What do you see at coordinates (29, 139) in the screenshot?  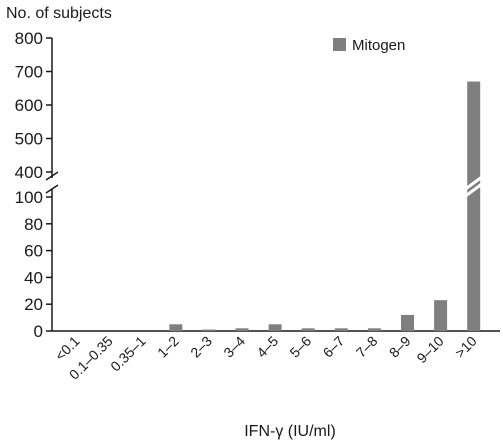 I see `y-tick-label: 500` at bounding box center [29, 139].